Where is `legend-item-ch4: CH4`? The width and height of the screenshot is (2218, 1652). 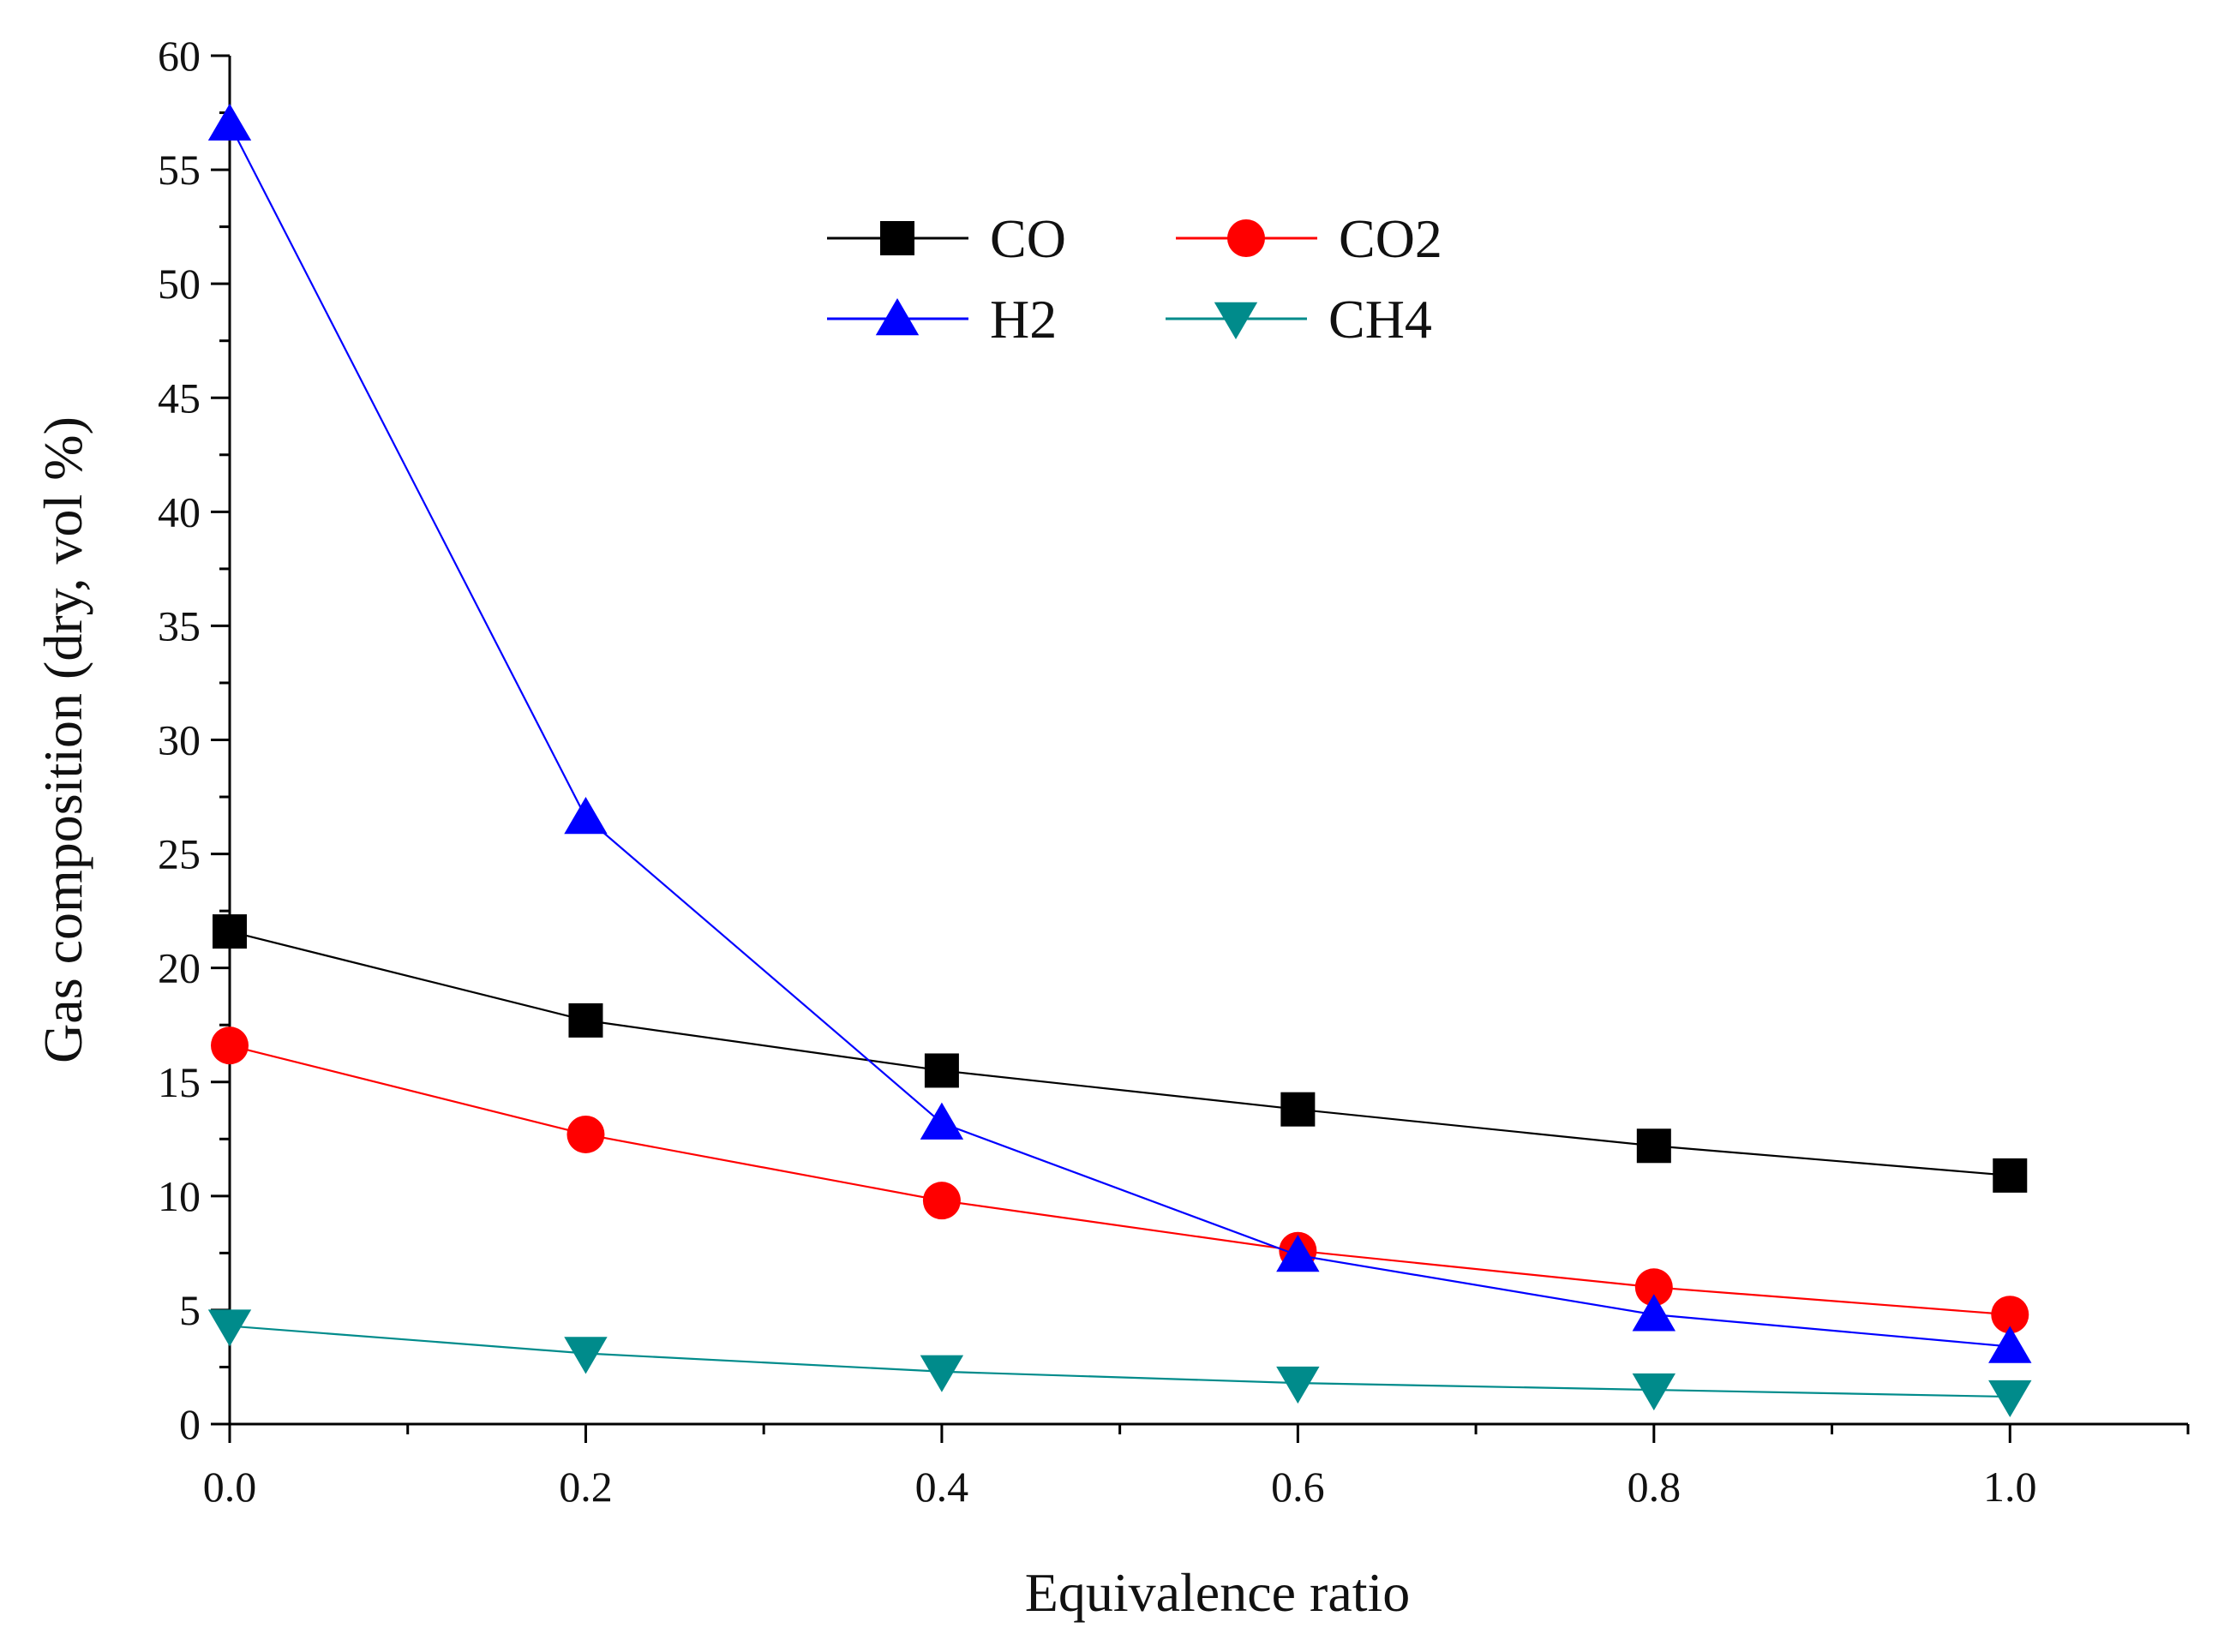 legend-item-ch4: CH4 is located at coordinates (1299, 319).